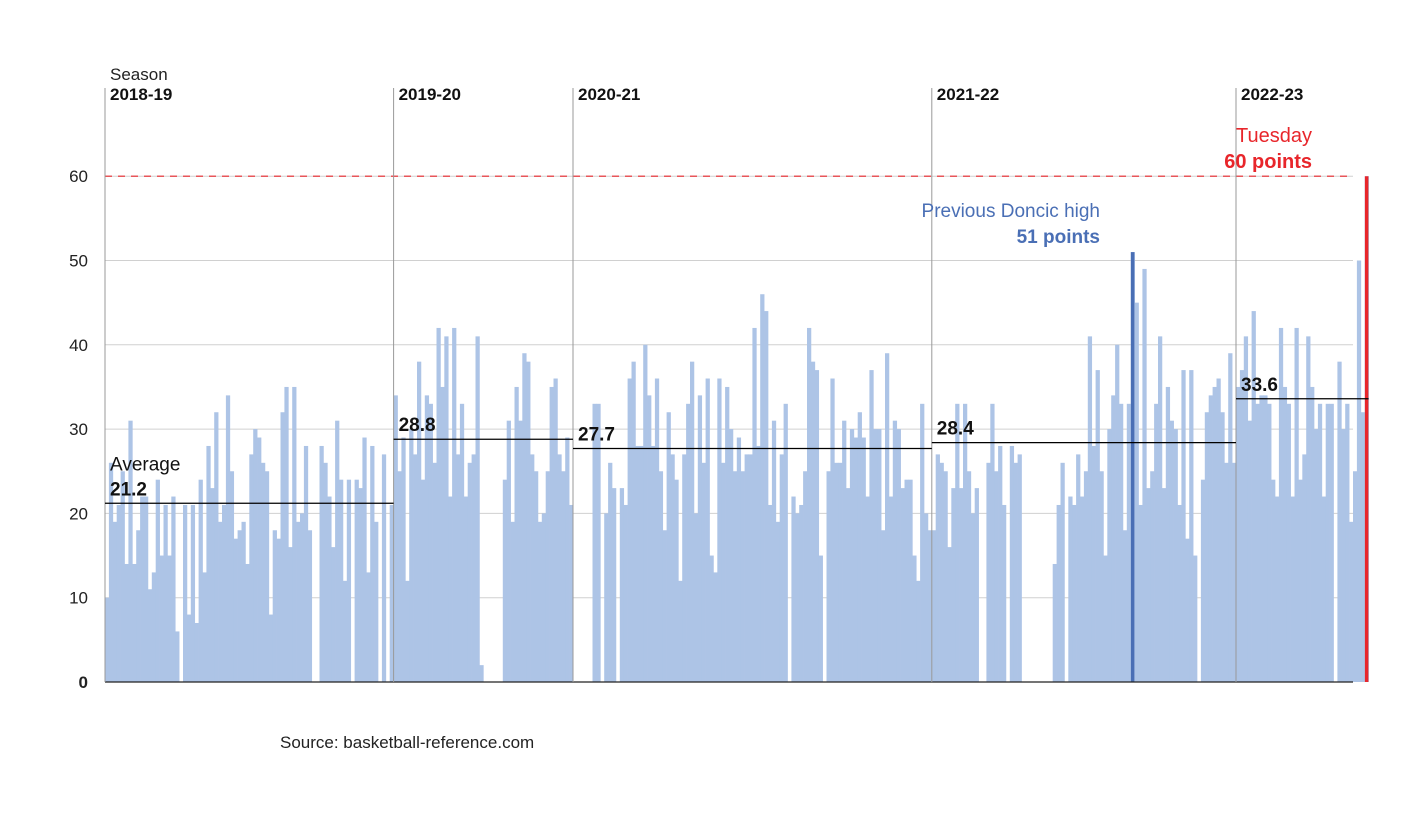 Image resolution: width=1420 pixels, height=818 pixels. Describe the element at coordinates (417, 425) in the screenshot. I see `season-average-value: 28.8` at that location.